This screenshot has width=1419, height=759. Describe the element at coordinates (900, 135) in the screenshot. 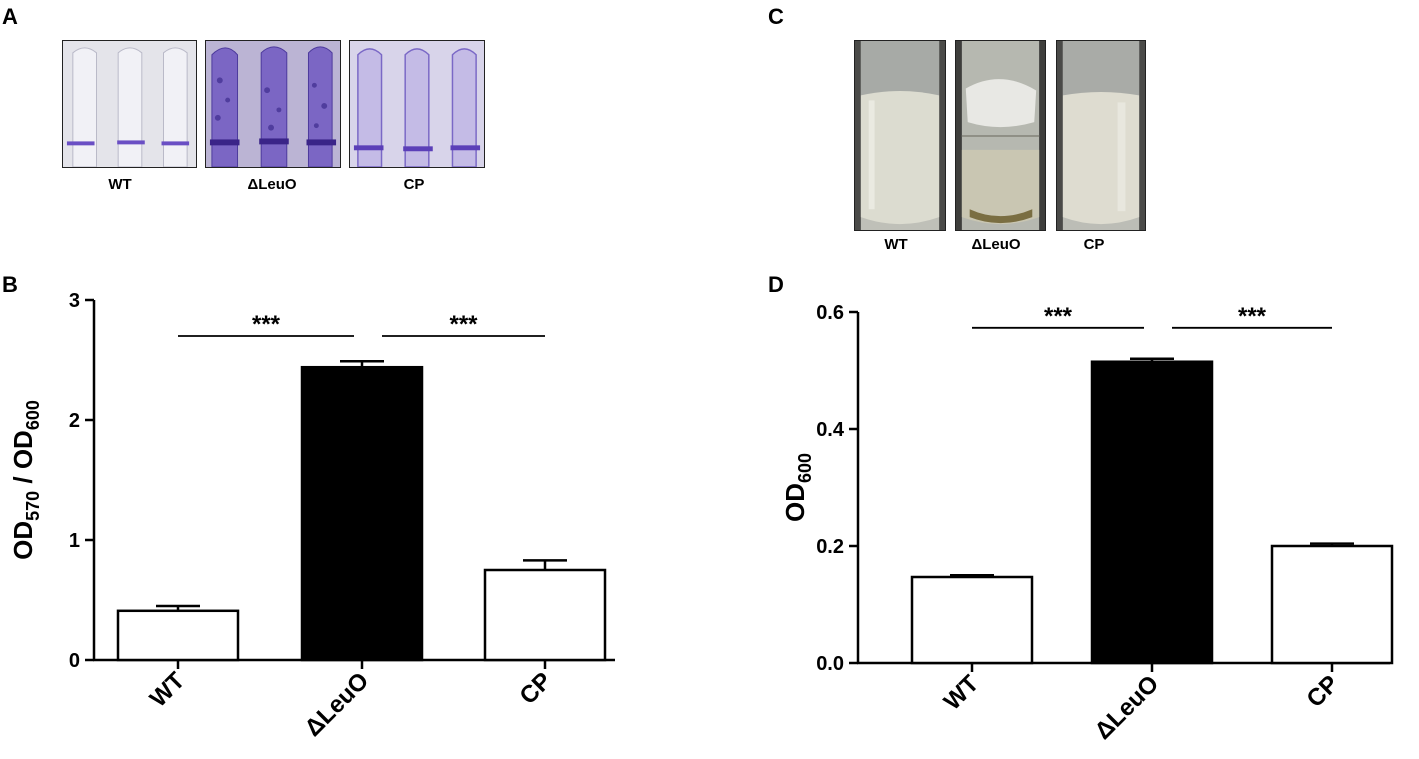

I see `photo-c-wt` at that location.